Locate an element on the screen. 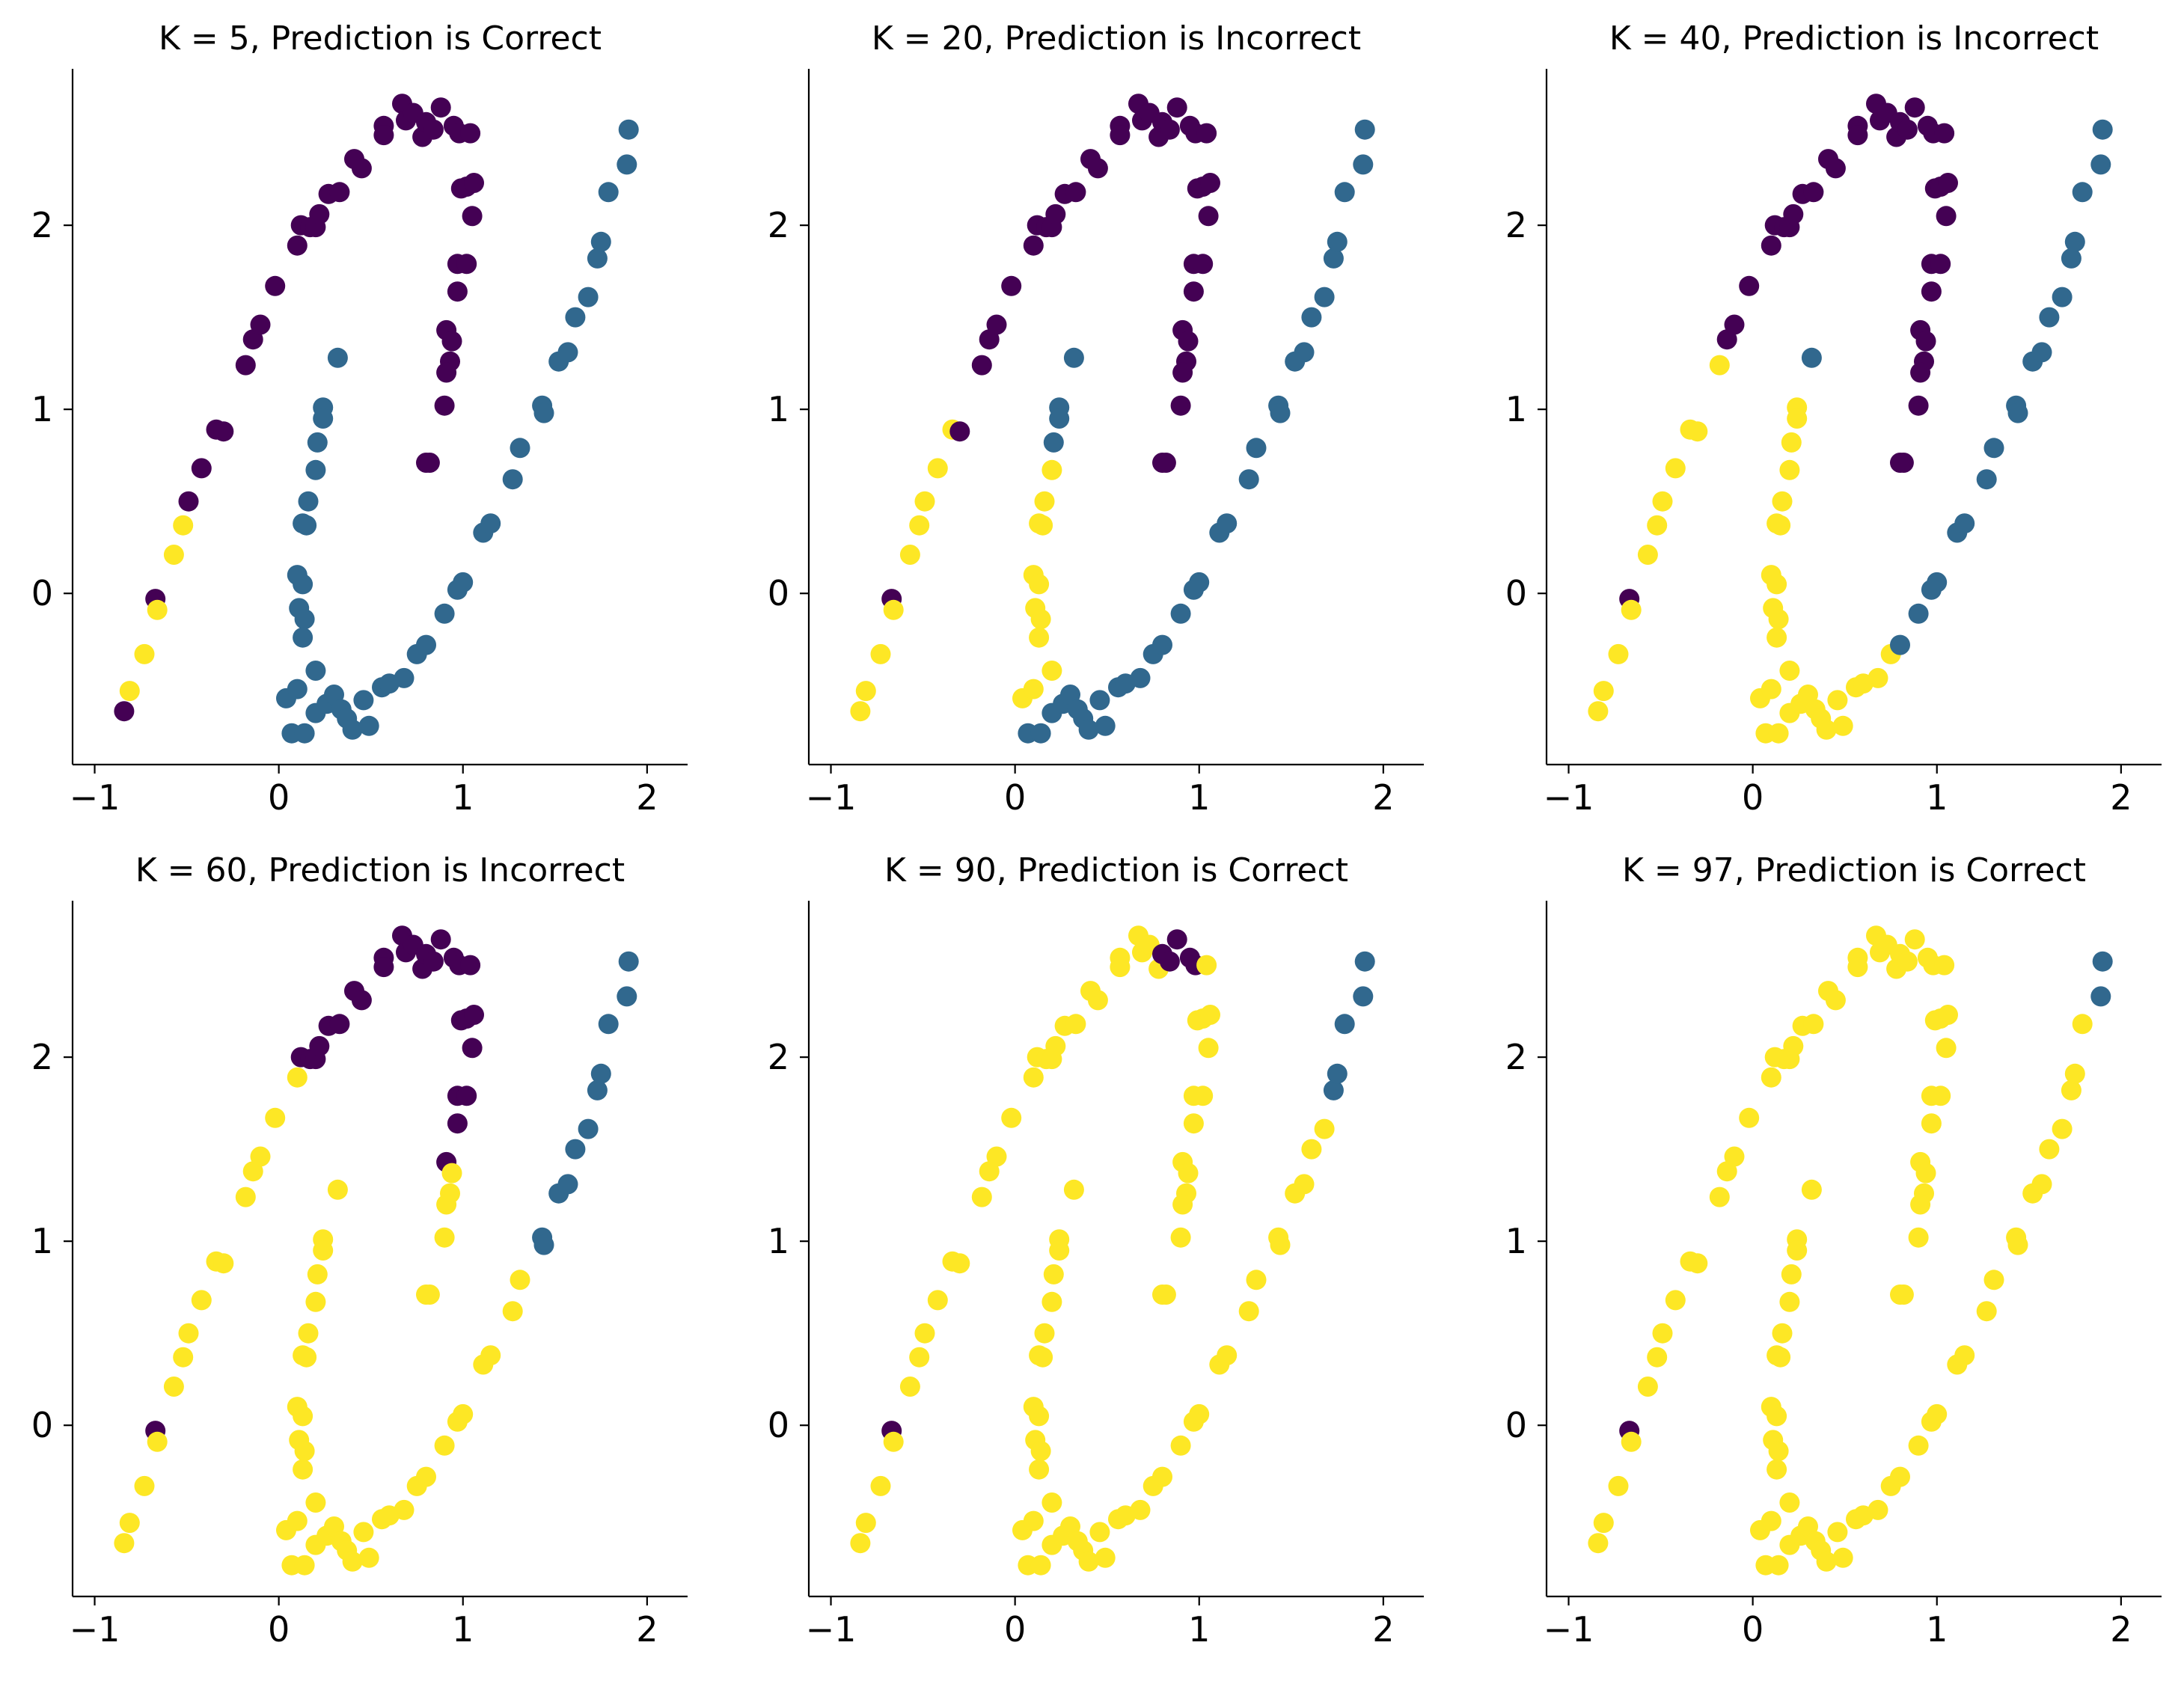  subplot-title: K = 97, Prediction is Correct is located at coordinates (1854, 871).